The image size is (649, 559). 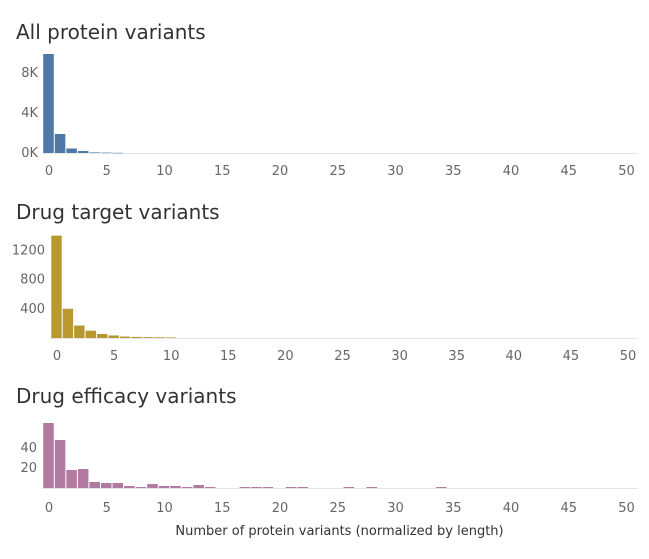 What do you see at coordinates (28, 448) in the screenshot?
I see `y-tick-label: 40` at bounding box center [28, 448].